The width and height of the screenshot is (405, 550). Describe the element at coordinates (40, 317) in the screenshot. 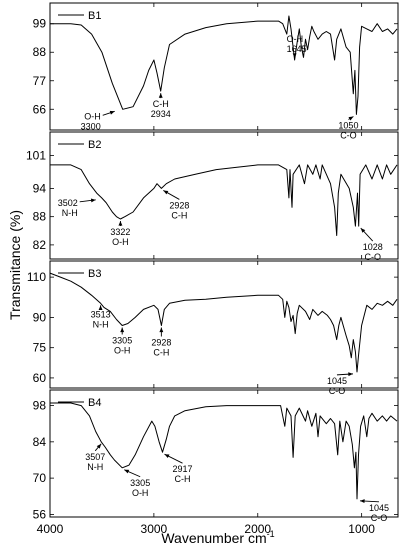

I see `y-tick-label: 90` at that location.